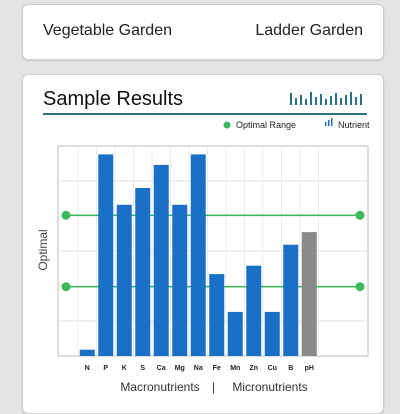  I want to click on garden-selector: Vegetable Garden Ladder Garden, so click(203, 32).